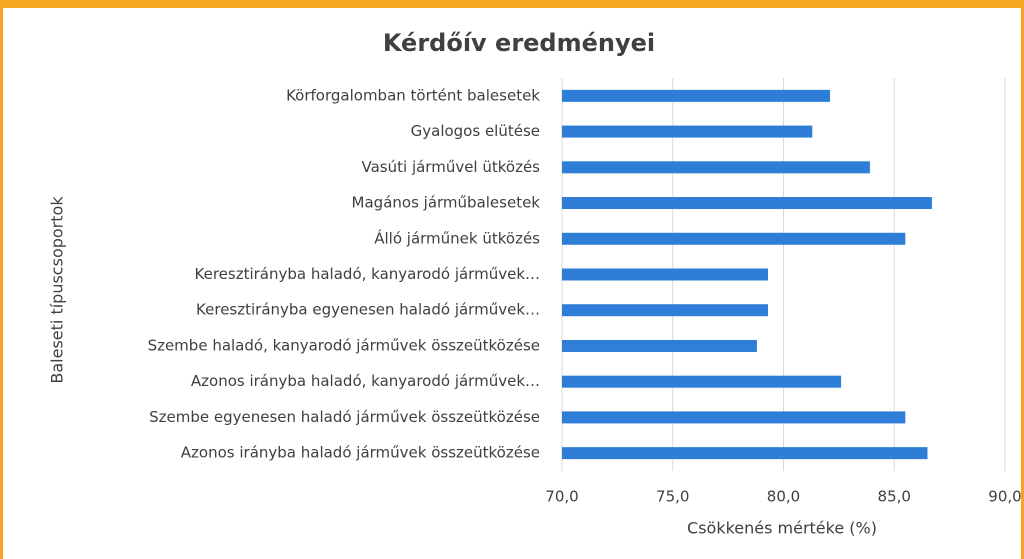  I want to click on y-axis-title: Baleseti típuscsoportok, so click(57, 290).